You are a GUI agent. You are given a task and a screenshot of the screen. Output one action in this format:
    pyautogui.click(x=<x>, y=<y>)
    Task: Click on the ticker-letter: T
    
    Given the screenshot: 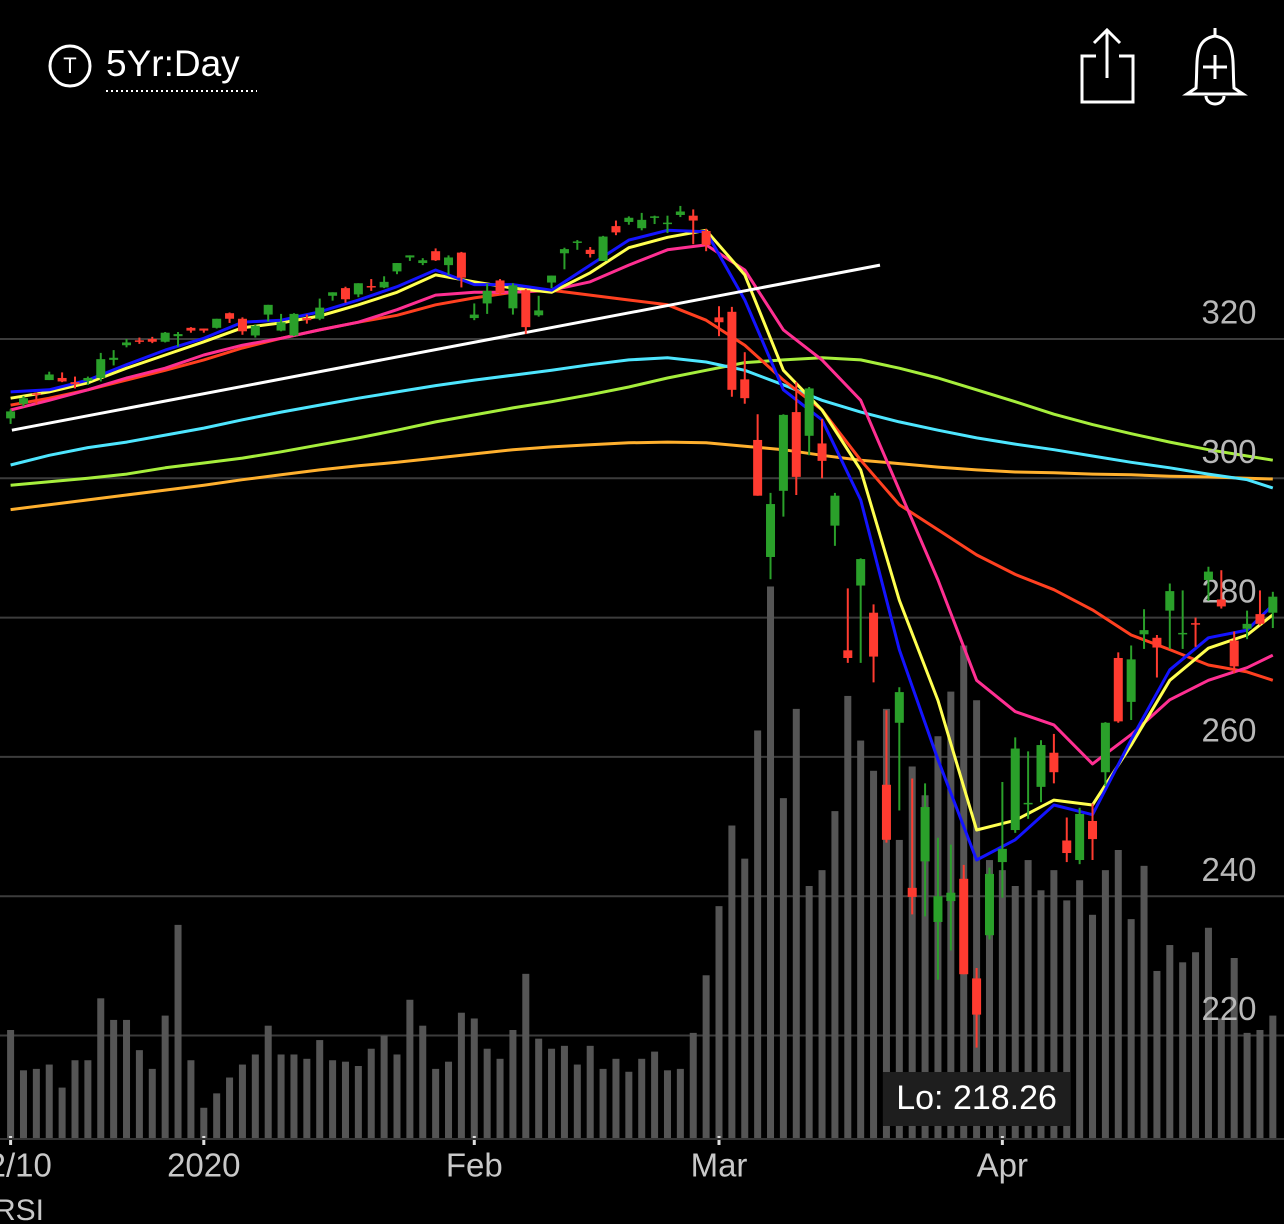 What is the action you would take?
    pyautogui.click(x=69, y=65)
    